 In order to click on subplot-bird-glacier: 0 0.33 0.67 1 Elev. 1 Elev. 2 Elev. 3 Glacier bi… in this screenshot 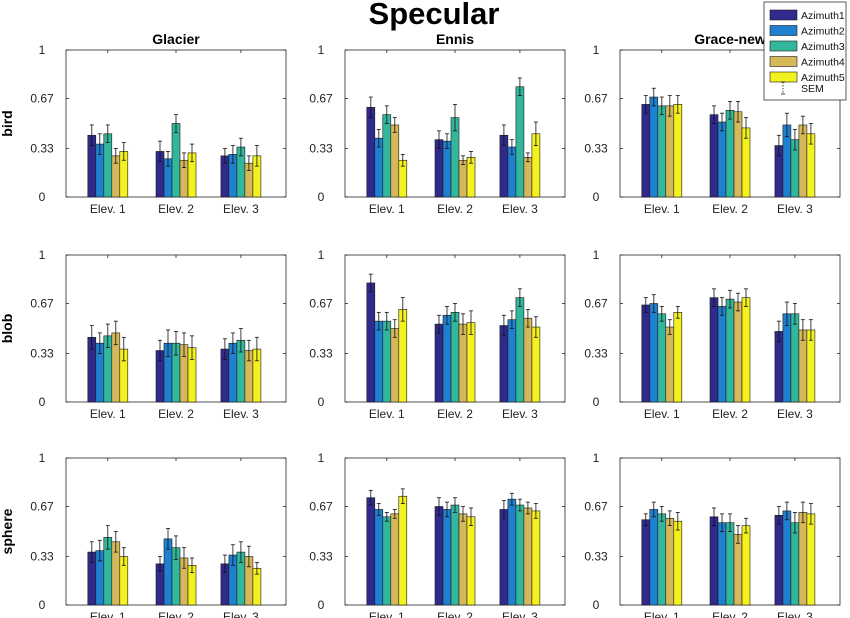, I will do `click(143, 123)`.